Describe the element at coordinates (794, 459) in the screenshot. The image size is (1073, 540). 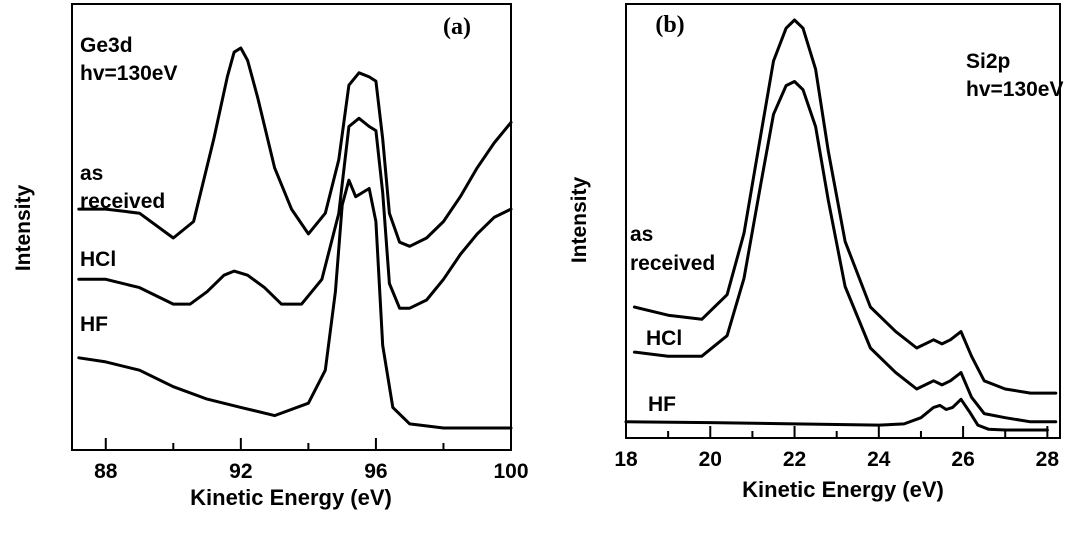
I see `x-tick-label-22-b: 22` at that location.